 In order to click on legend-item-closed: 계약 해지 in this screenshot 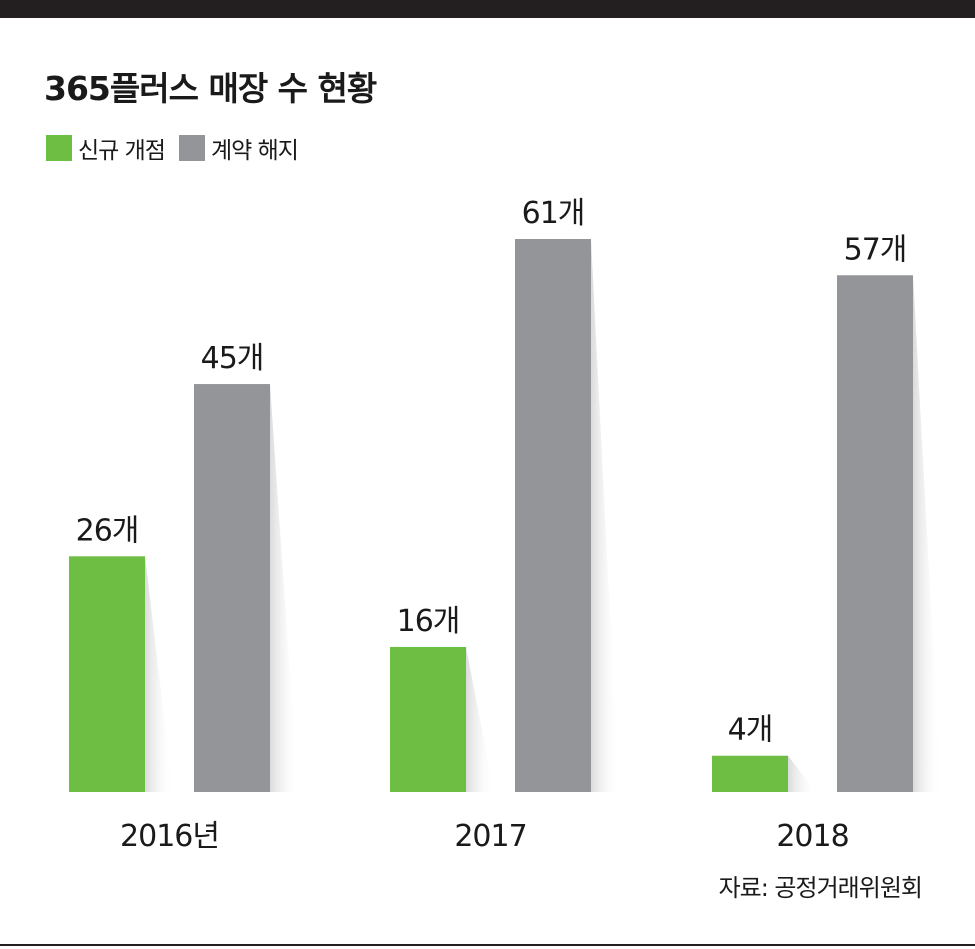, I will do `click(238, 148)`.